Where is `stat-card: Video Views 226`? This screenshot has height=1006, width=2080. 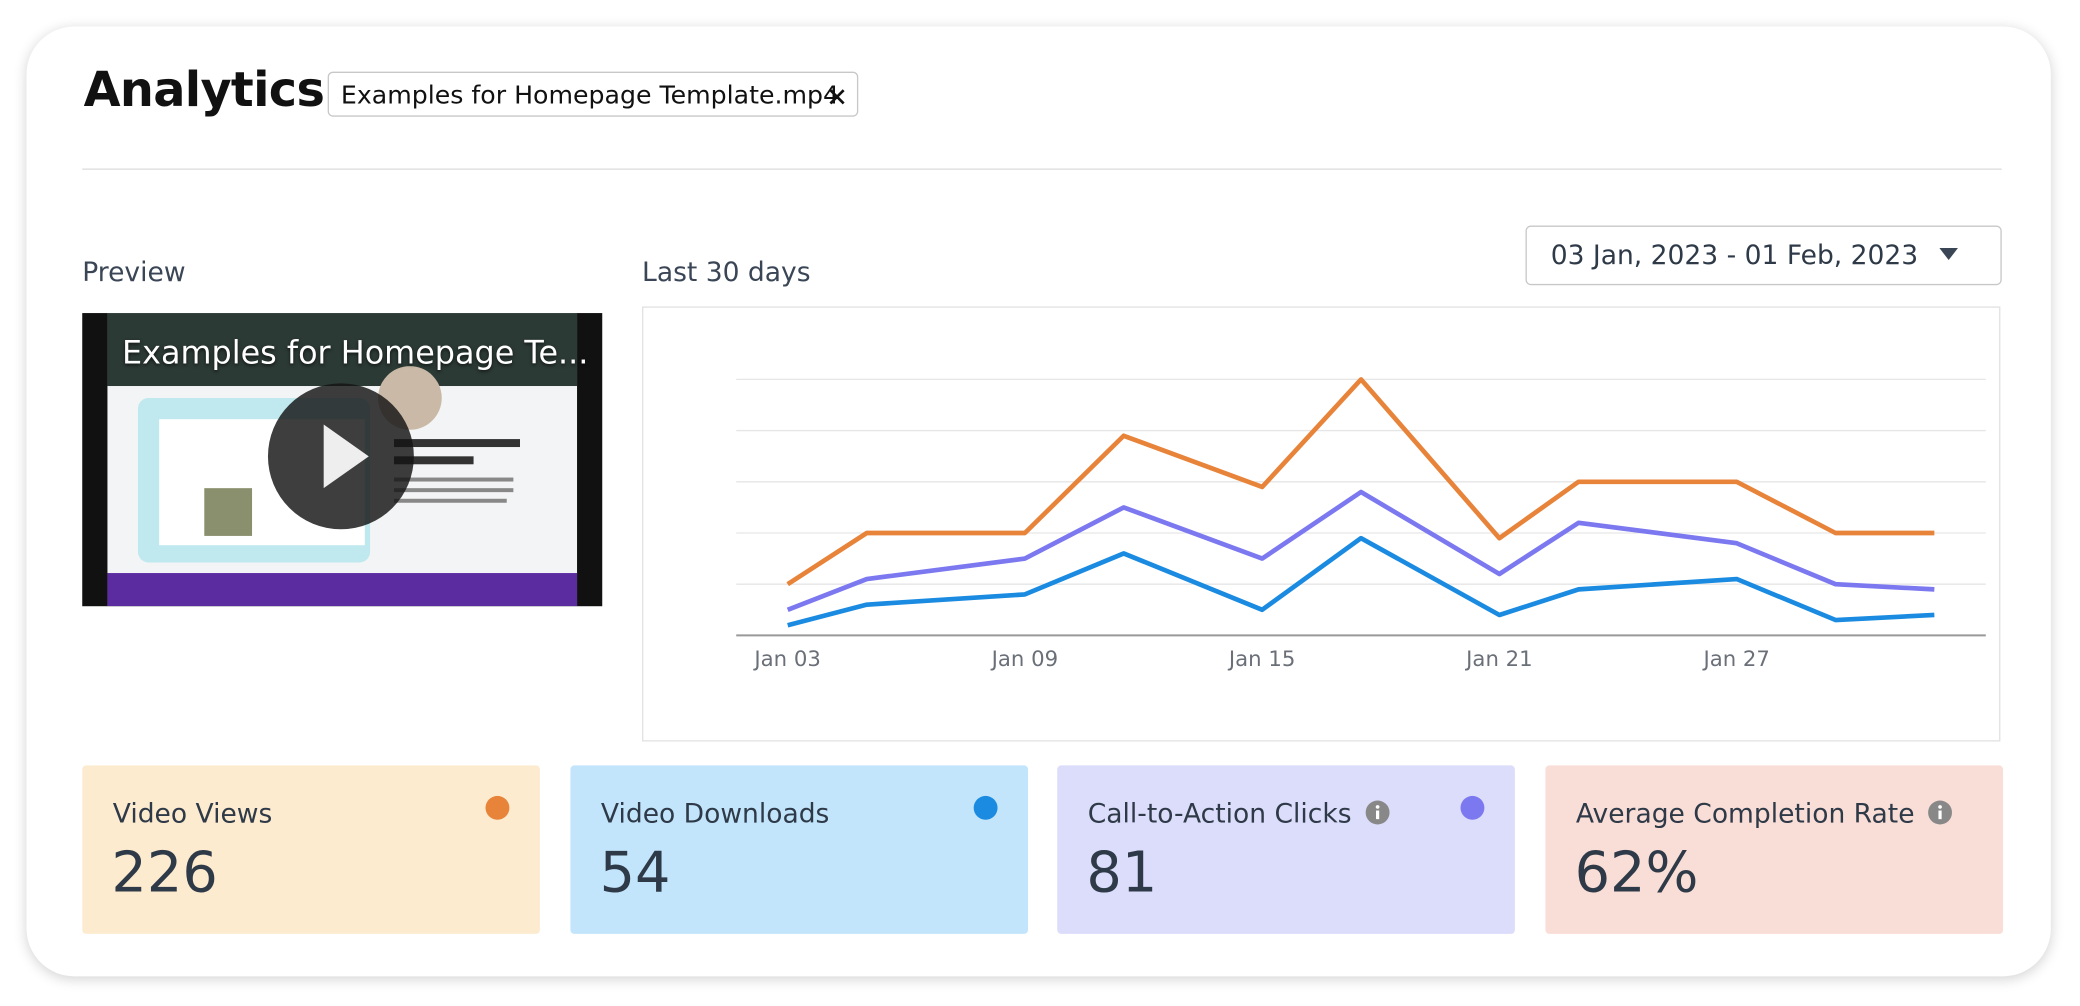 stat-card: Video Views 226 is located at coordinates (311, 849).